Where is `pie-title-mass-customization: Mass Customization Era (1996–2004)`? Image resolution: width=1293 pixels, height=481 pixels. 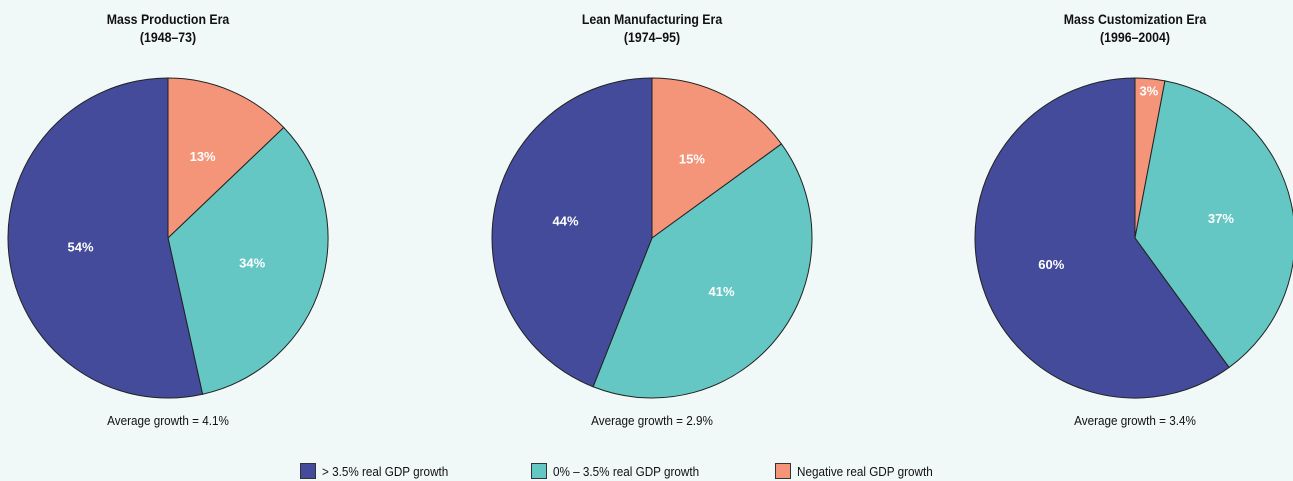 pie-title-mass-customization: Mass Customization Era (1996–2004) is located at coordinates (1135, 28).